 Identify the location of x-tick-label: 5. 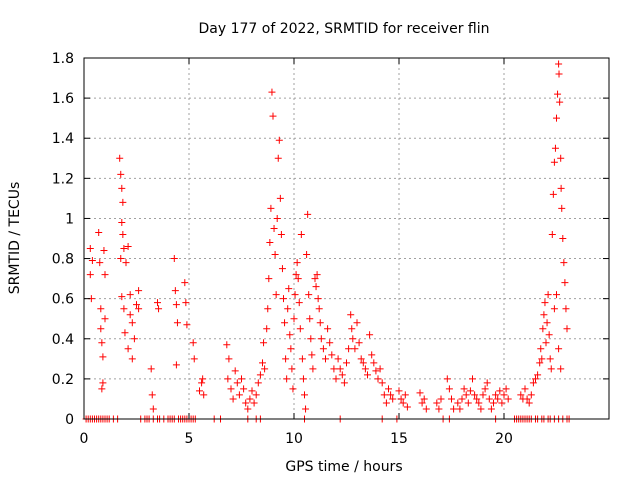
(189, 439).